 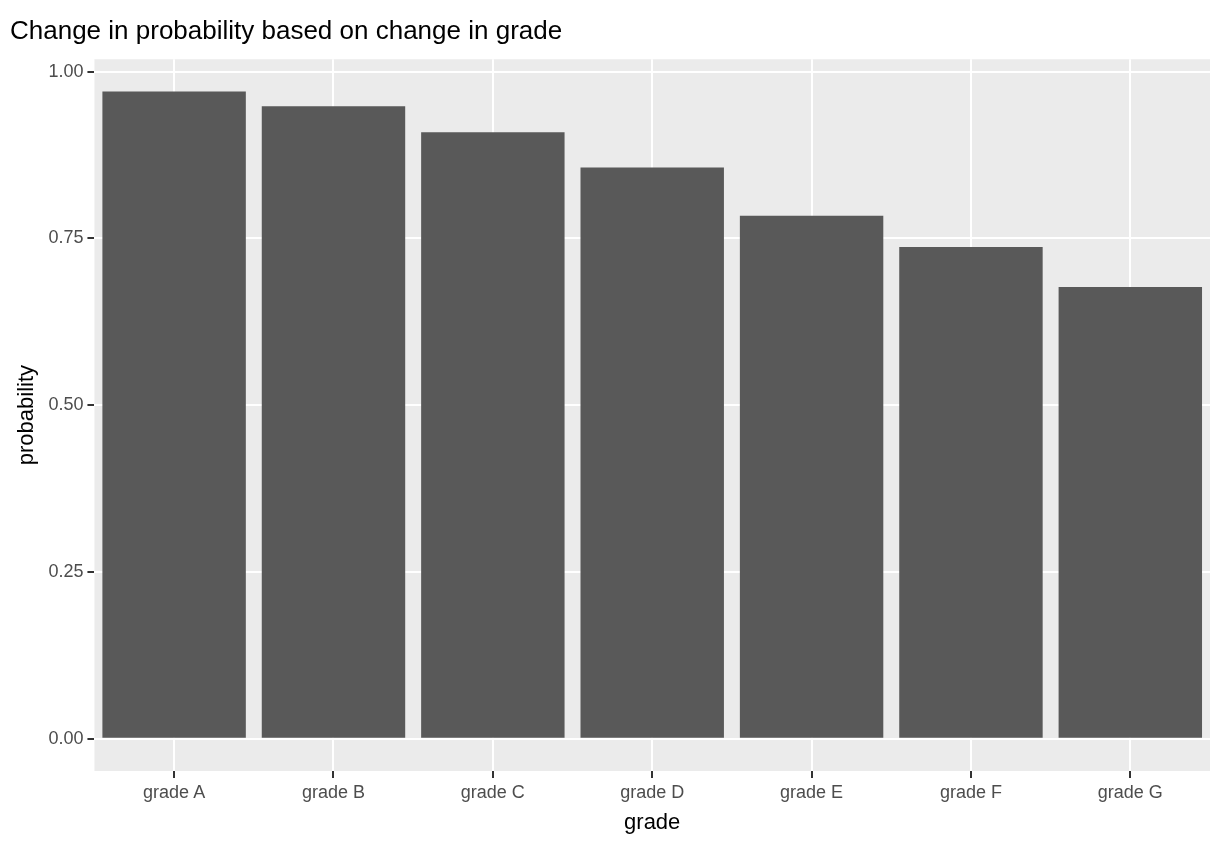 I want to click on x-tick-label: grade A, so click(x=174, y=791).